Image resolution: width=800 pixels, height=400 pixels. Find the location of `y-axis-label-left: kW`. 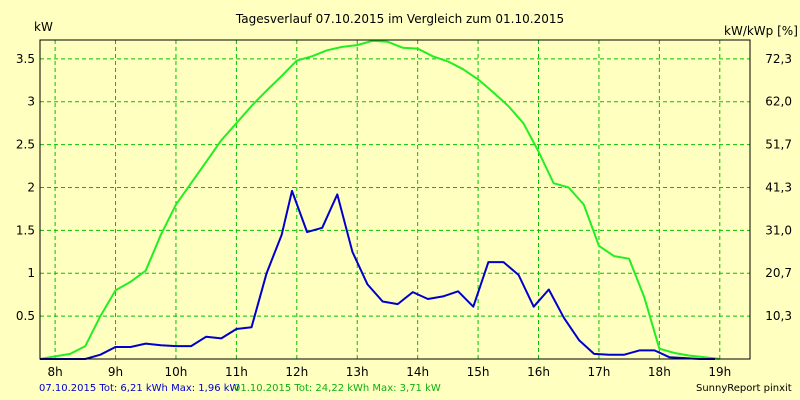

y-axis-label-left: kW is located at coordinates (43, 27).